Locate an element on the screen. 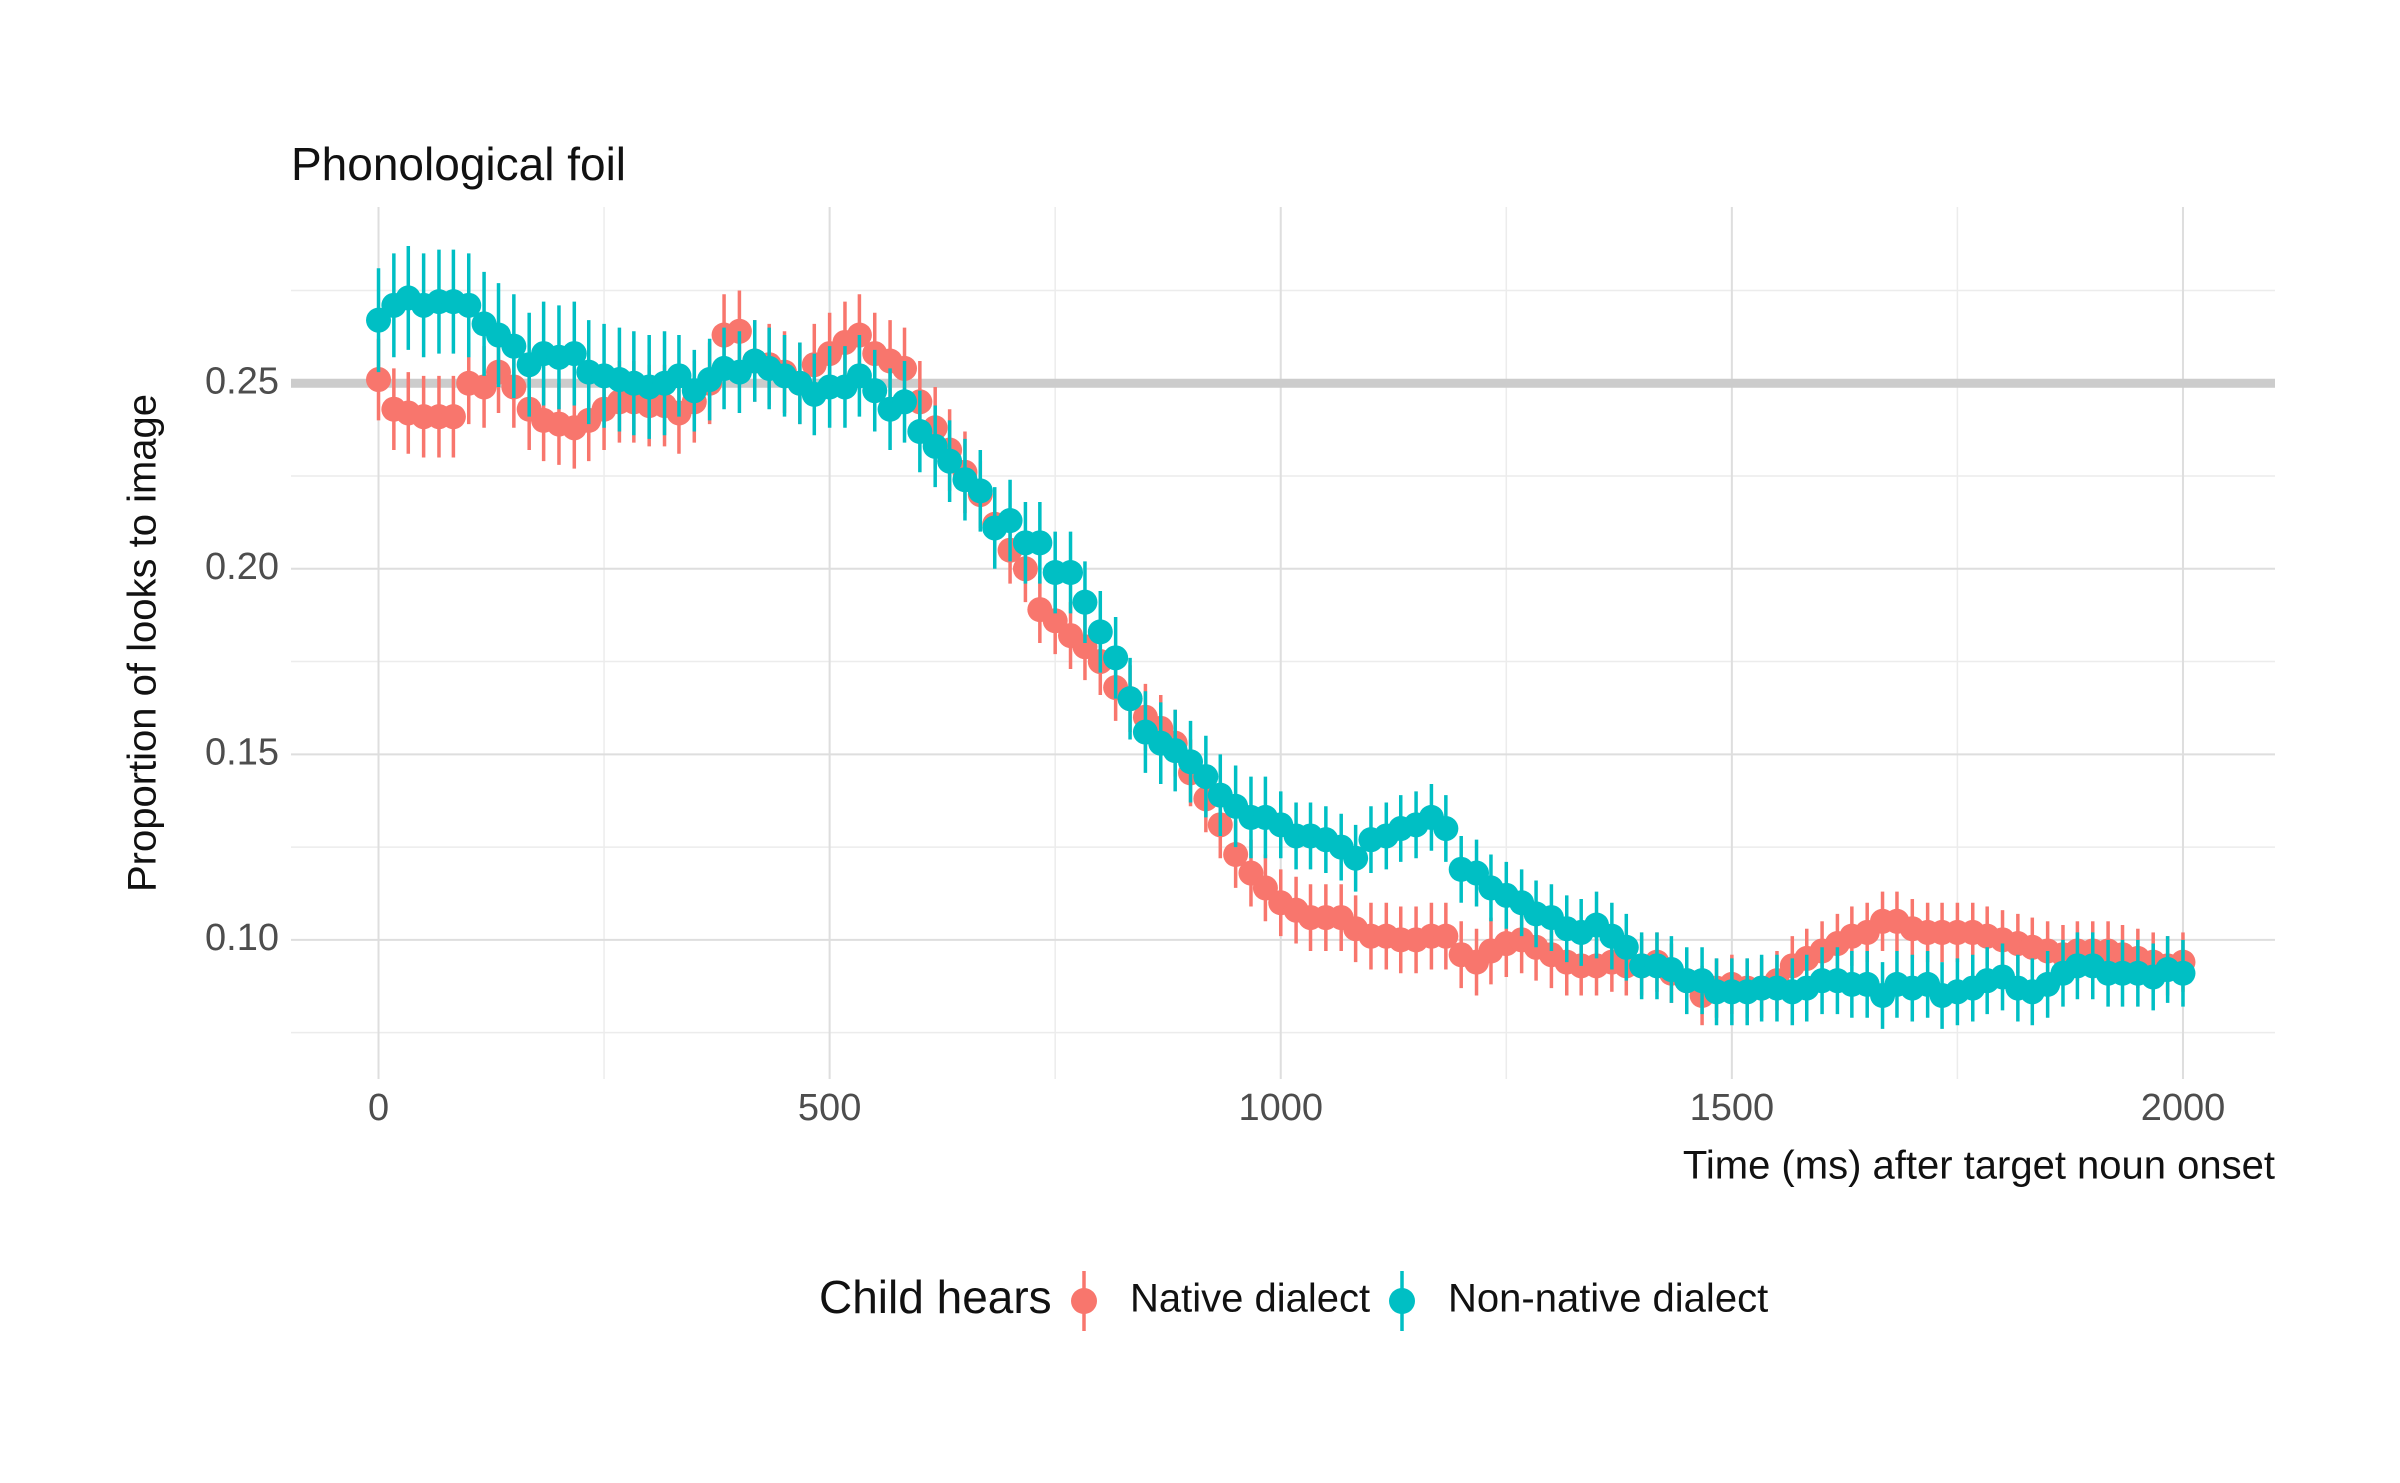 The height and width of the screenshot is (1483, 2400). y-tick-label: 0.10 is located at coordinates (242, 938).